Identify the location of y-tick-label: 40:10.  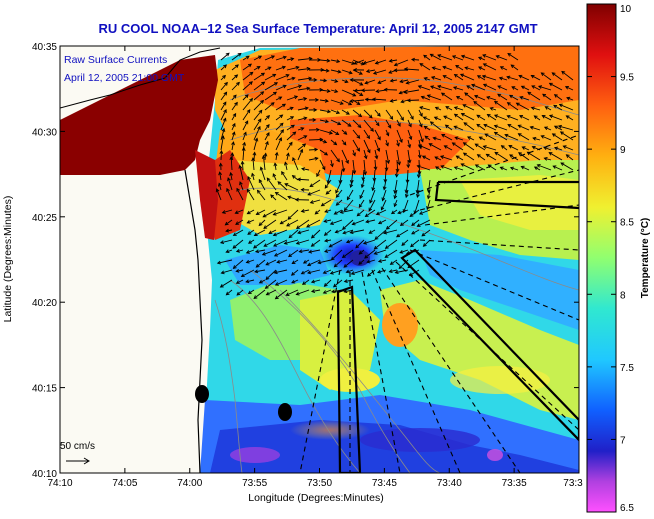
(44, 474).